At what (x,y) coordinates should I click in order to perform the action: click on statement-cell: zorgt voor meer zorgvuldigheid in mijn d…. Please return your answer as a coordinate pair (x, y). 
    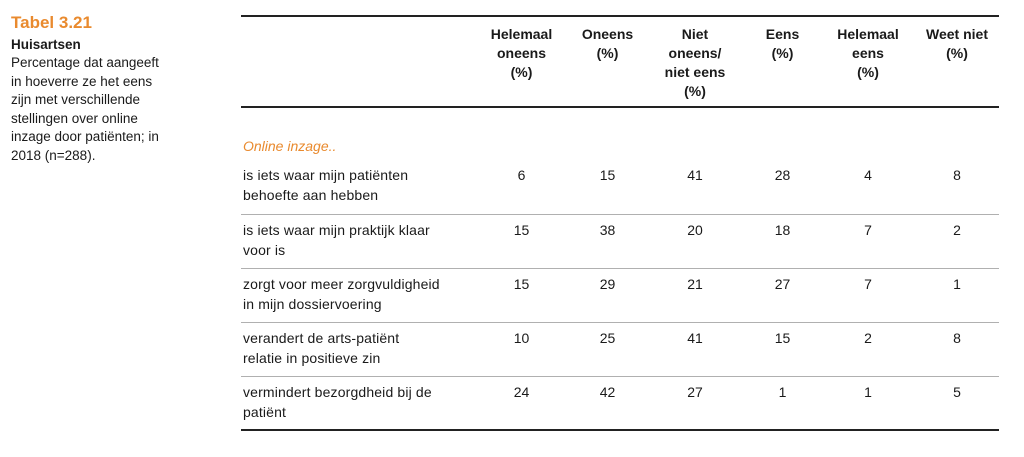
    Looking at the image, I should click on (341, 293).